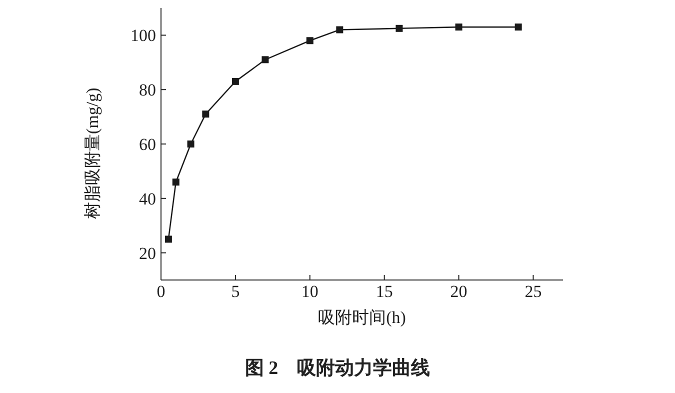  Describe the element at coordinates (147, 198) in the screenshot. I see `y-tick-label: 40` at that location.